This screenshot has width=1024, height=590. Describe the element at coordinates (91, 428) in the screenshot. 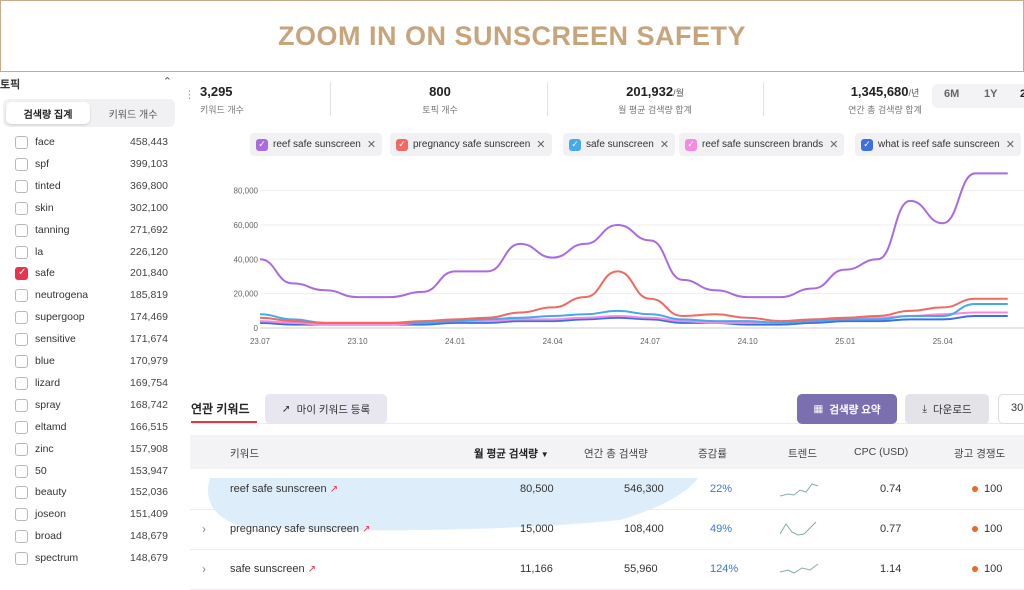

I see `topic-item-eltamd: eltamd 166,515` at that location.